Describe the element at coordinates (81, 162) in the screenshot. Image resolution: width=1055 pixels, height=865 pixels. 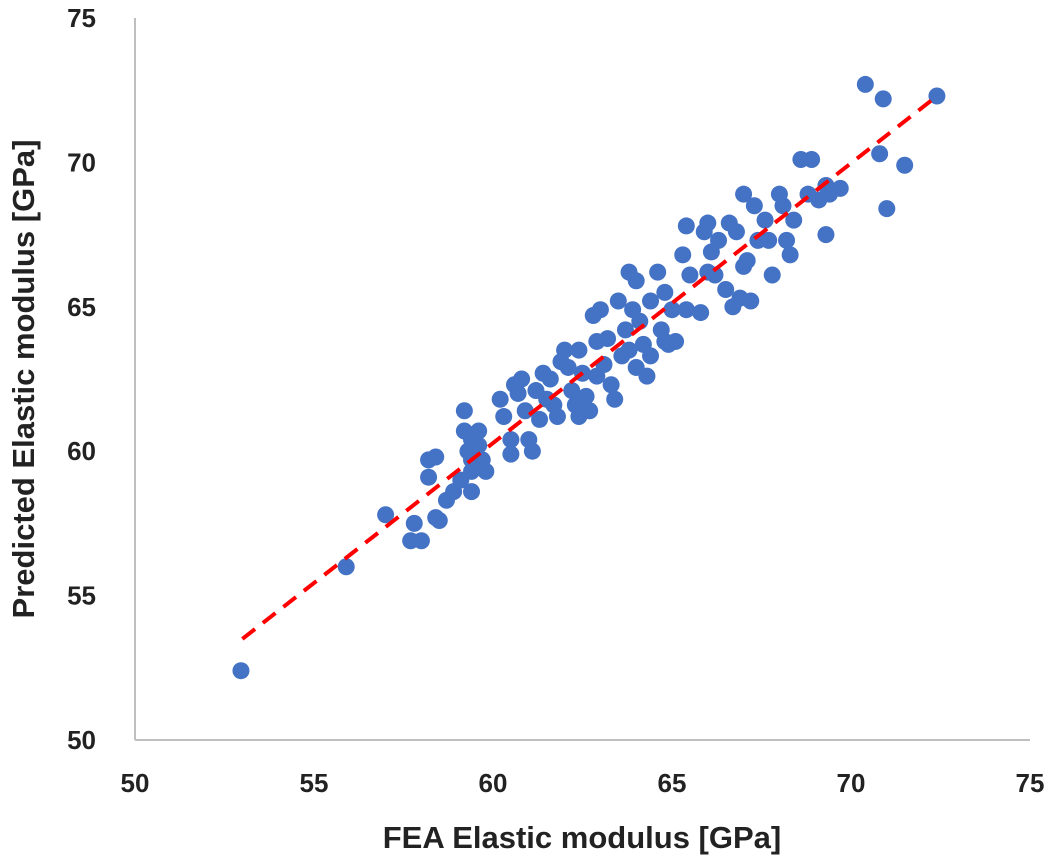
I see `y-tick-label: 70` at that location.